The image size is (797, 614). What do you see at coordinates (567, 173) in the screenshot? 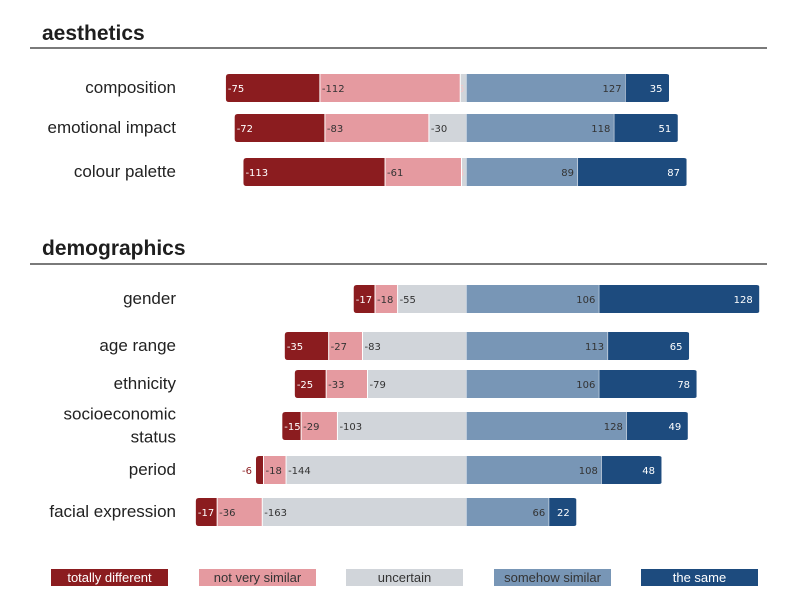
I see `value-label: 89` at bounding box center [567, 173].